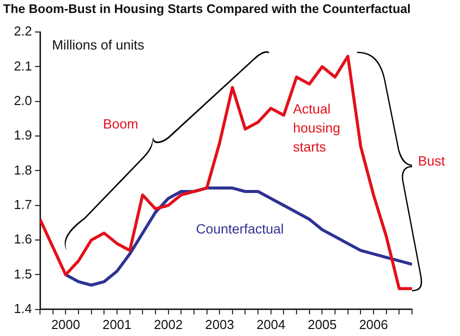  What do you see at coordinates (432, 161) in the screenshot?
I see `text: Bust` at bounding box center [432, 161].